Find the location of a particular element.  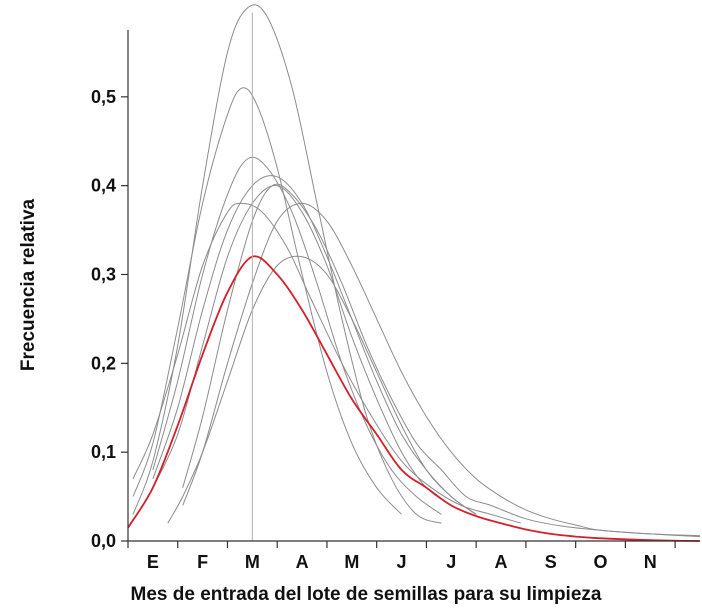

y-tick-label: 0,5 is located at coordinates (103, 97).